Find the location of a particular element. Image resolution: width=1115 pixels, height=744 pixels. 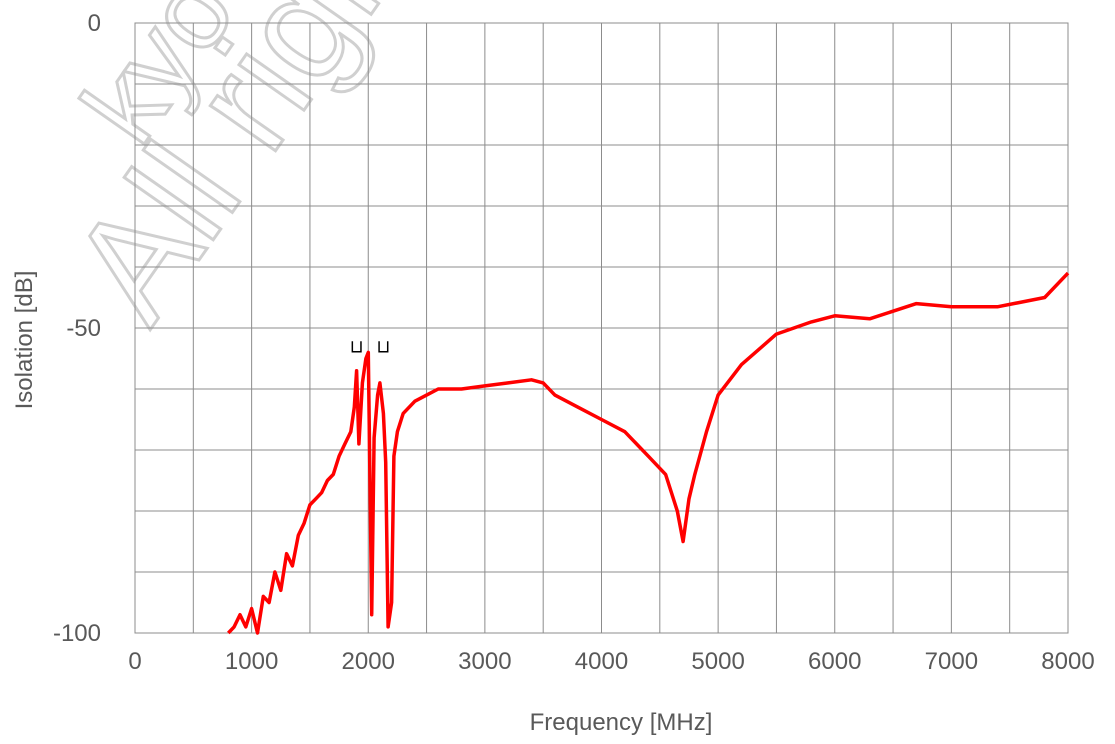

x-tick-label: 3000 is located at coordinates (484, 661).